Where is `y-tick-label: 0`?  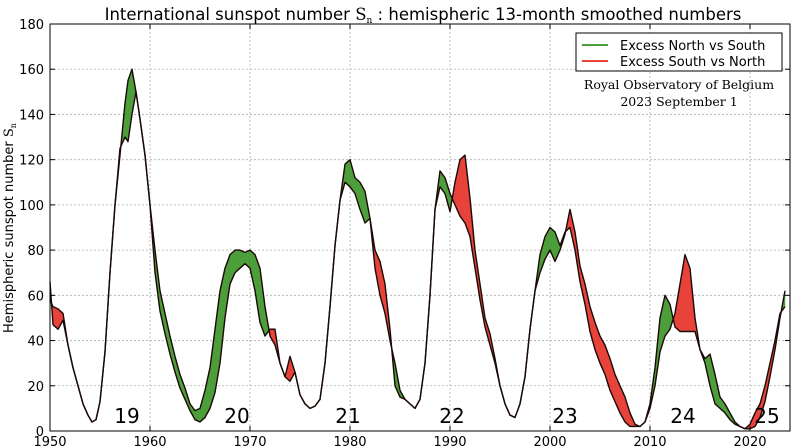 y-tick-label: 0 is located at coordinates (40, 432).